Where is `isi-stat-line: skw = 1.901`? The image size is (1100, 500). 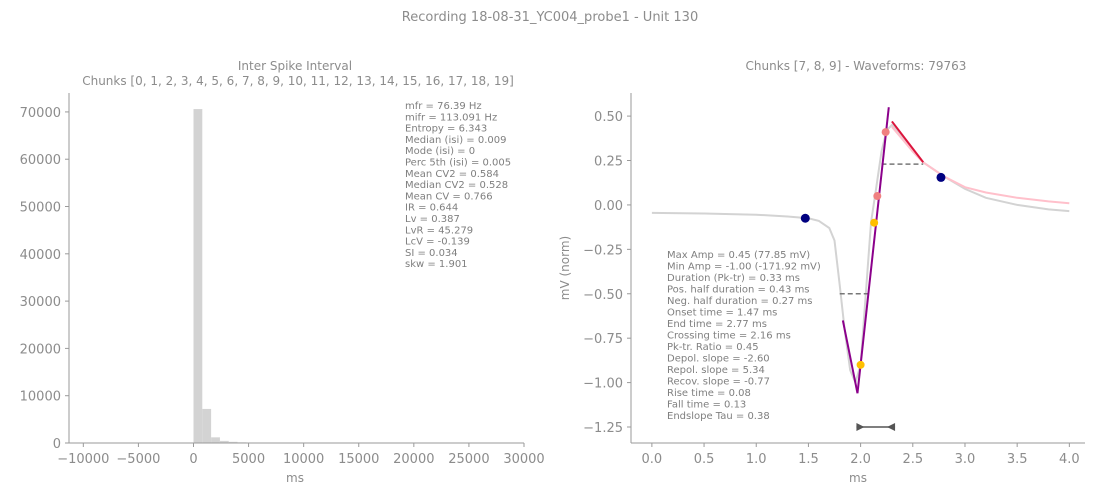
isi-stat-line: skw = 1.901 is located at coordinates (436, 264).